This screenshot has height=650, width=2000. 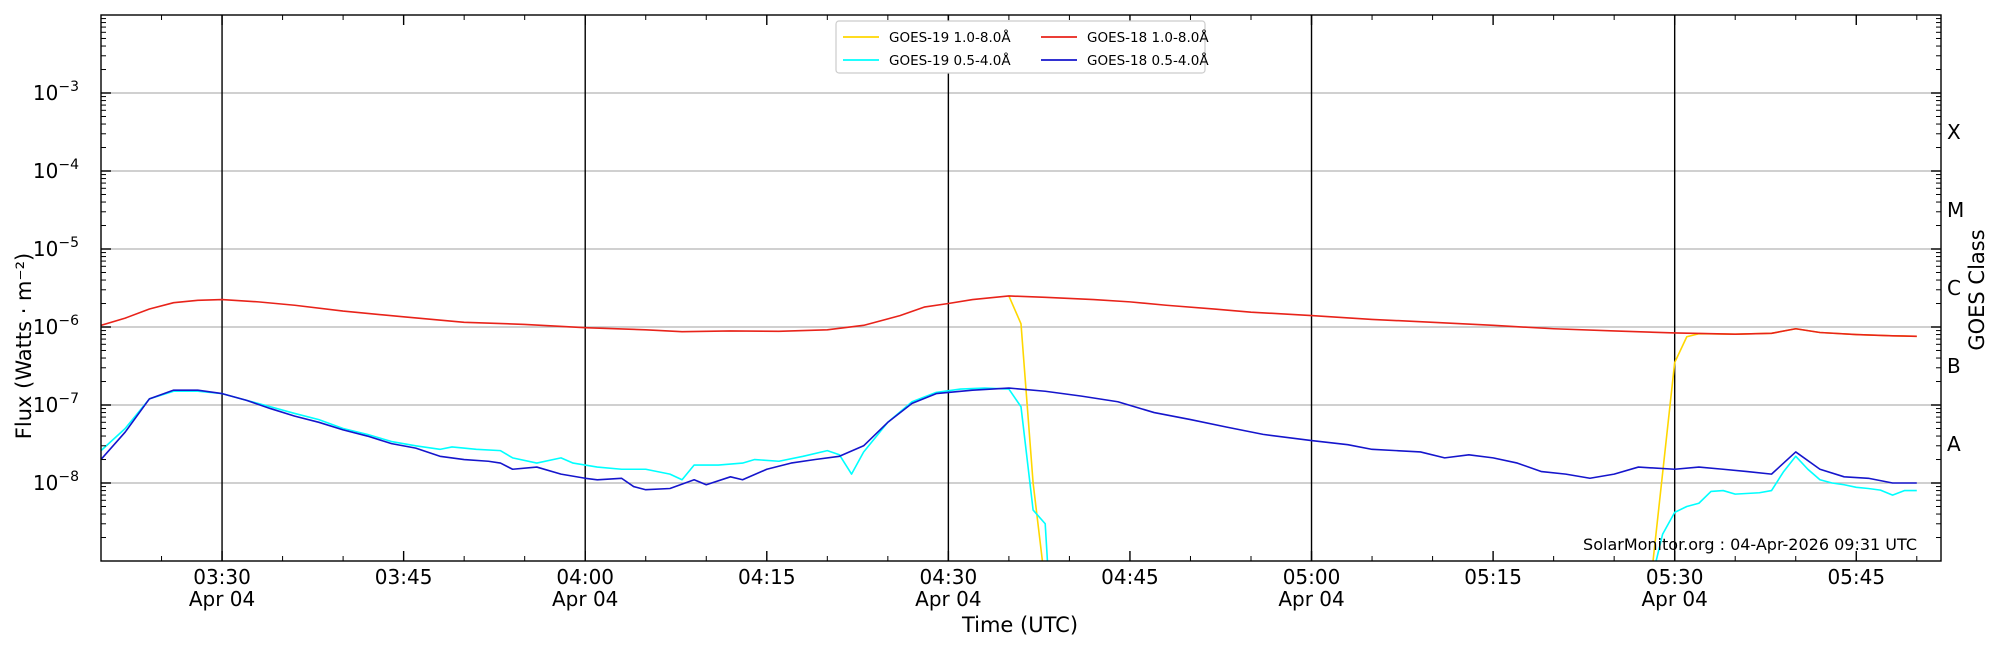 What do you see at coordinates (1954, 366) in the screenshot?
I see `goes-class-label: B` at bounding box center [1954, 366].